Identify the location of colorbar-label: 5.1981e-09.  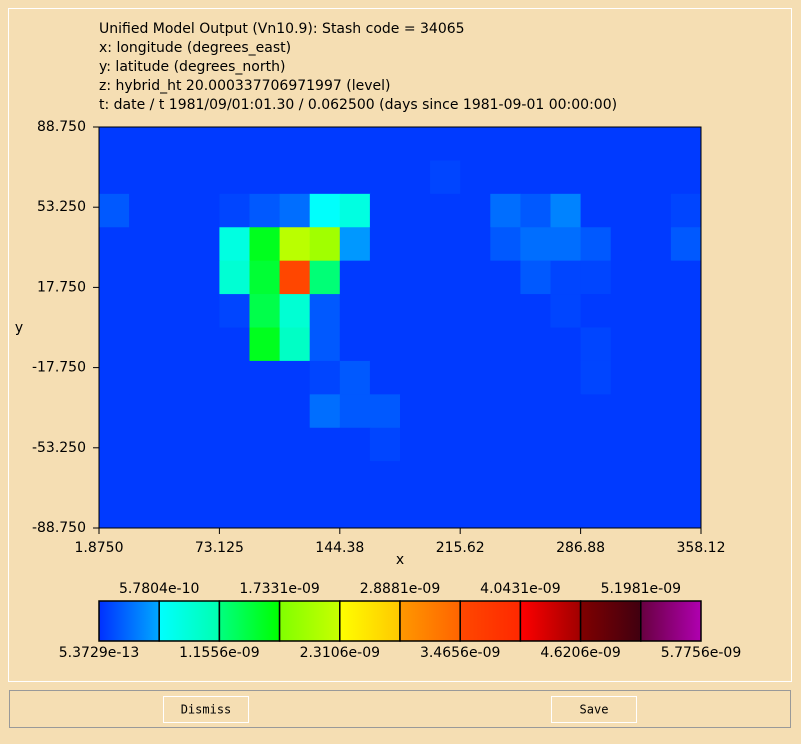
(641, 589).